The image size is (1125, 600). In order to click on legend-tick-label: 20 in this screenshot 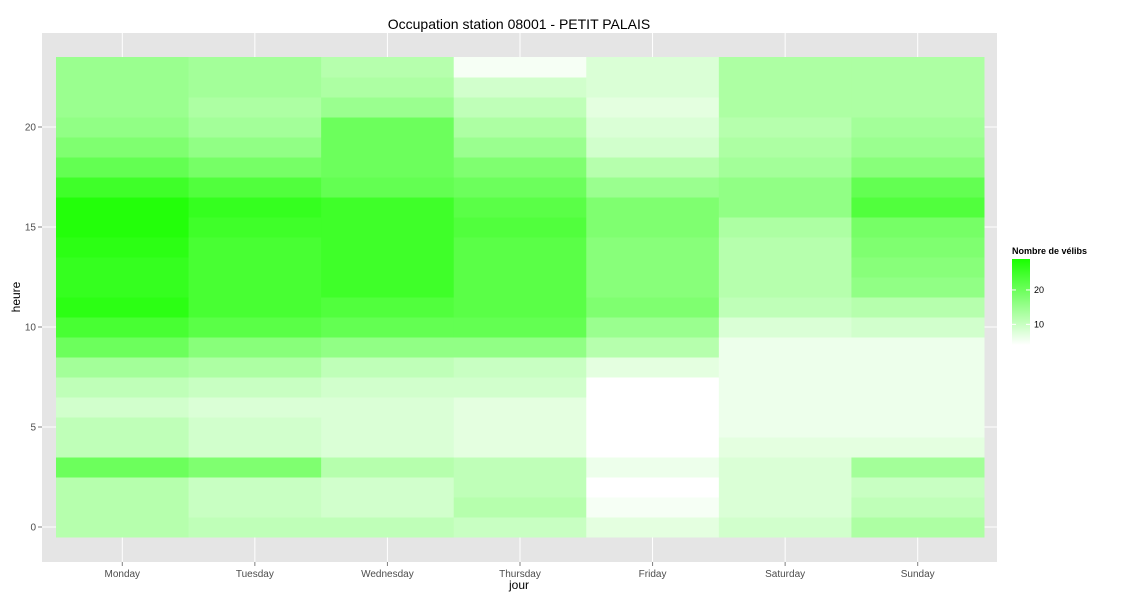, I will do `click(1039, 290)`.